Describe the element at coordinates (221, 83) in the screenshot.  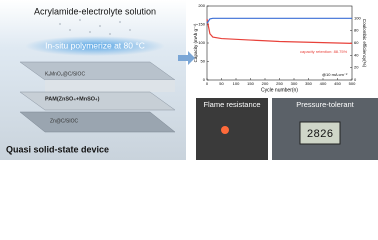
I see `x-tick-label: 50` at that location.